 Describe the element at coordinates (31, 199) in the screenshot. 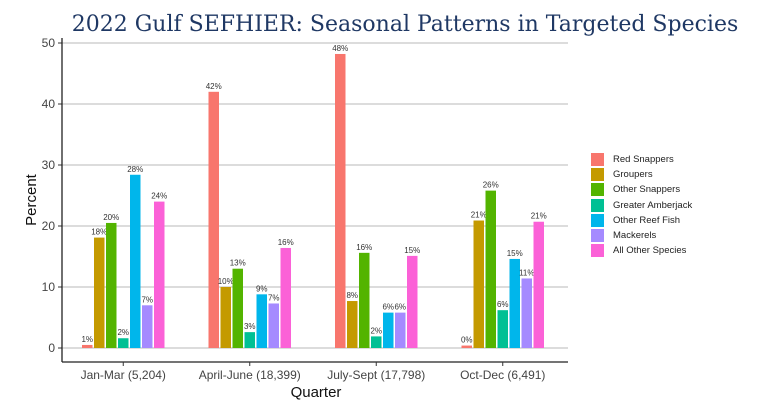

I see `y-axis-title: Percent` at that location.